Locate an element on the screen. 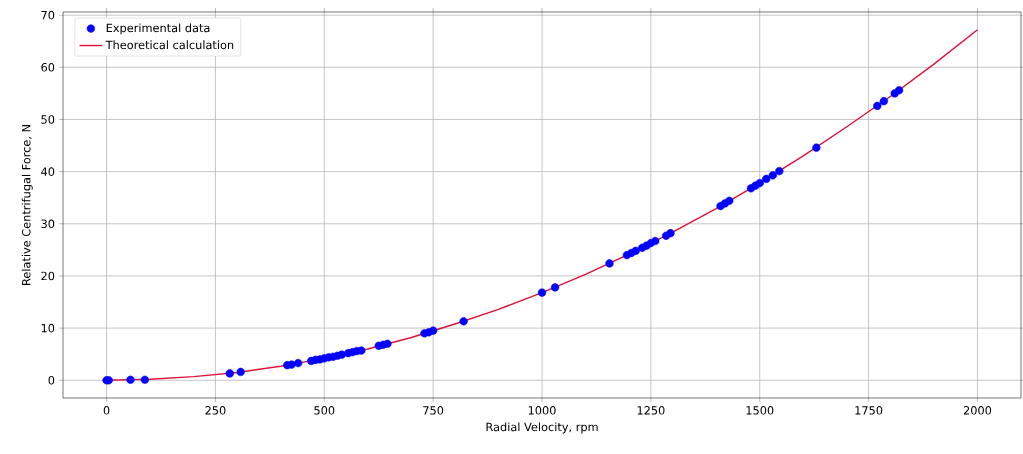 This screenshot has width=1023, height=454. y-tick-label: 0 is located at coordinates (51, 380).